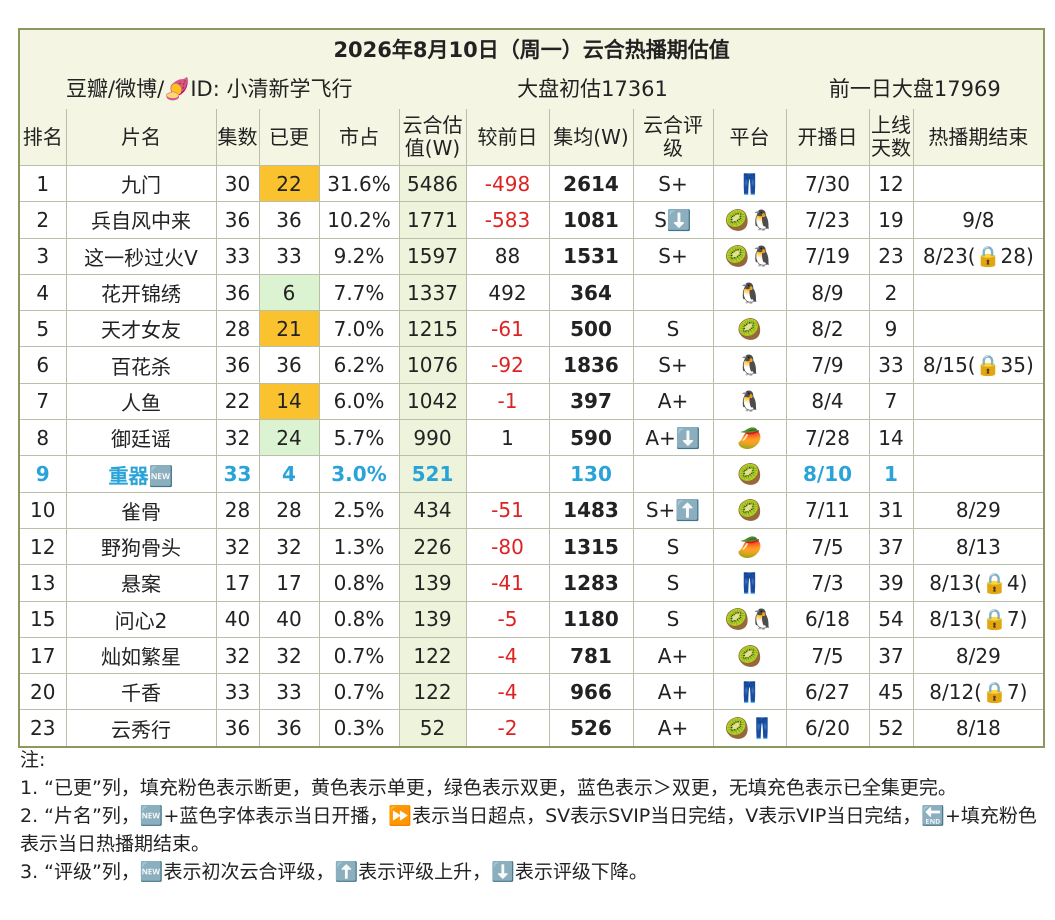 This screenshot has width=1055, height=920. Describe the element at coordinates (978, 692) in the screenshot. I see `cell: 8/12(🔒7)` at that location.